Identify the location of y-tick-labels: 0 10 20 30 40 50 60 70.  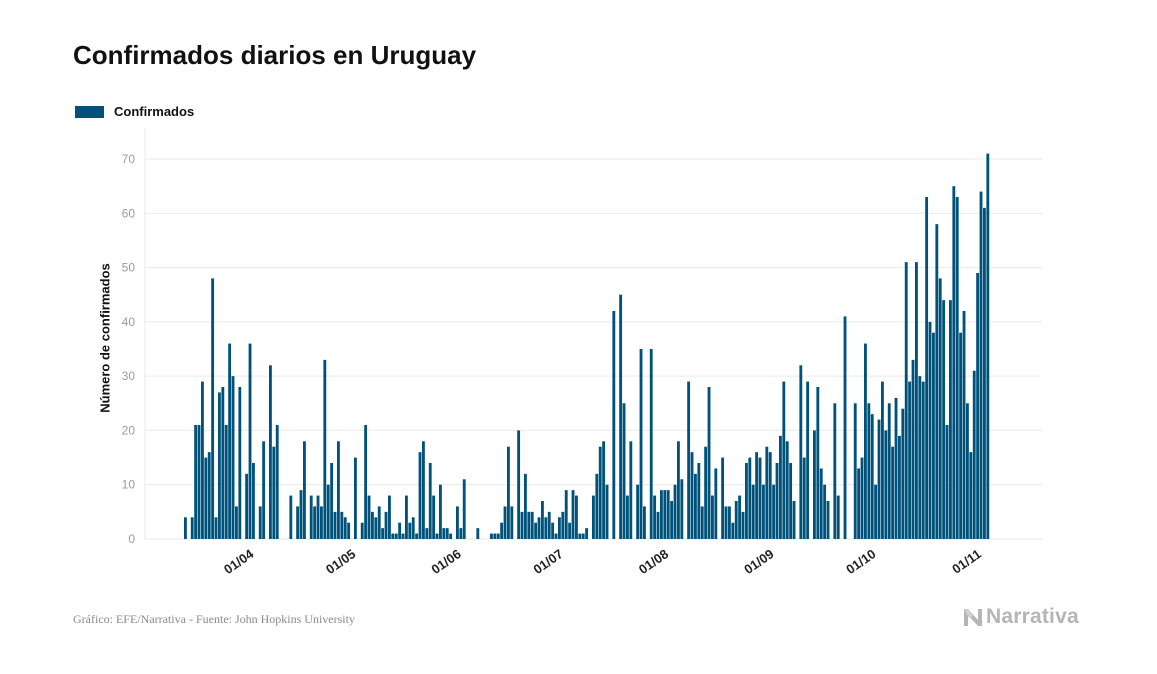
(129, 349).